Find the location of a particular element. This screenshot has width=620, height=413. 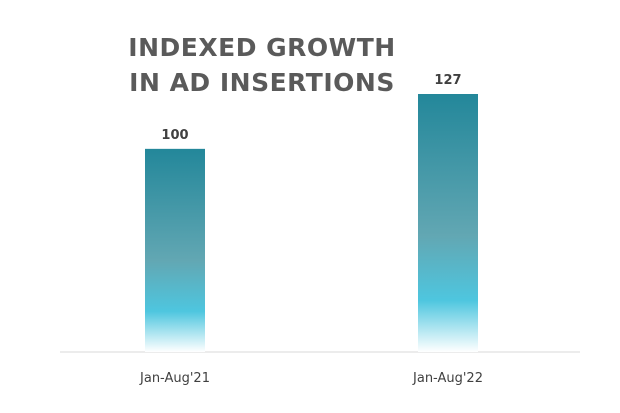

value-label: 100 is located at coordinates (174, 135).